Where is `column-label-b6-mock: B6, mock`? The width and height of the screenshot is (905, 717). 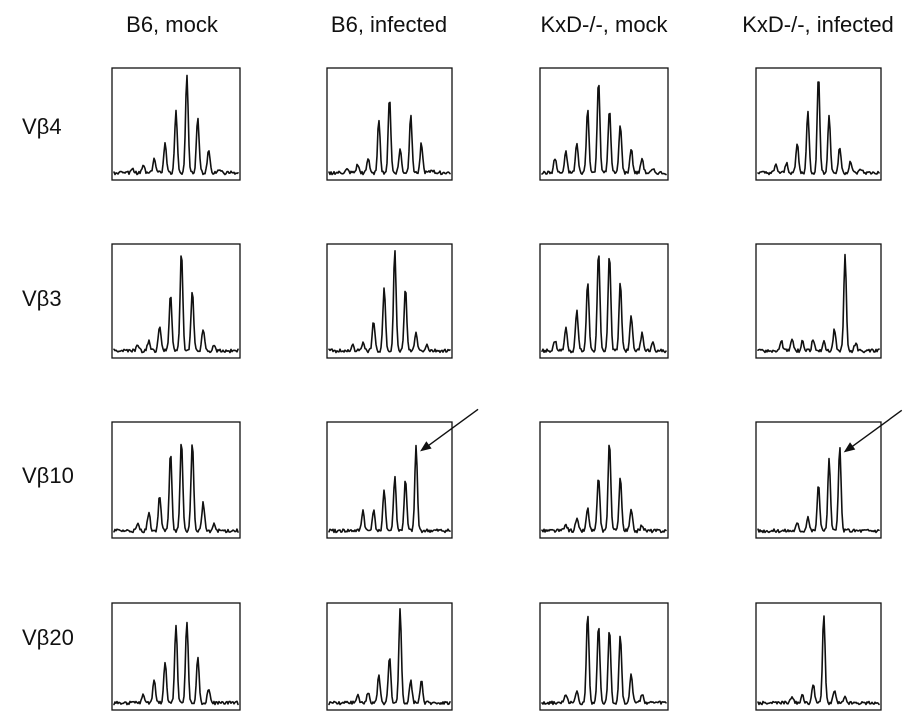 column-label-b6-mock: B6, mock is located at coordinates (172, 24).